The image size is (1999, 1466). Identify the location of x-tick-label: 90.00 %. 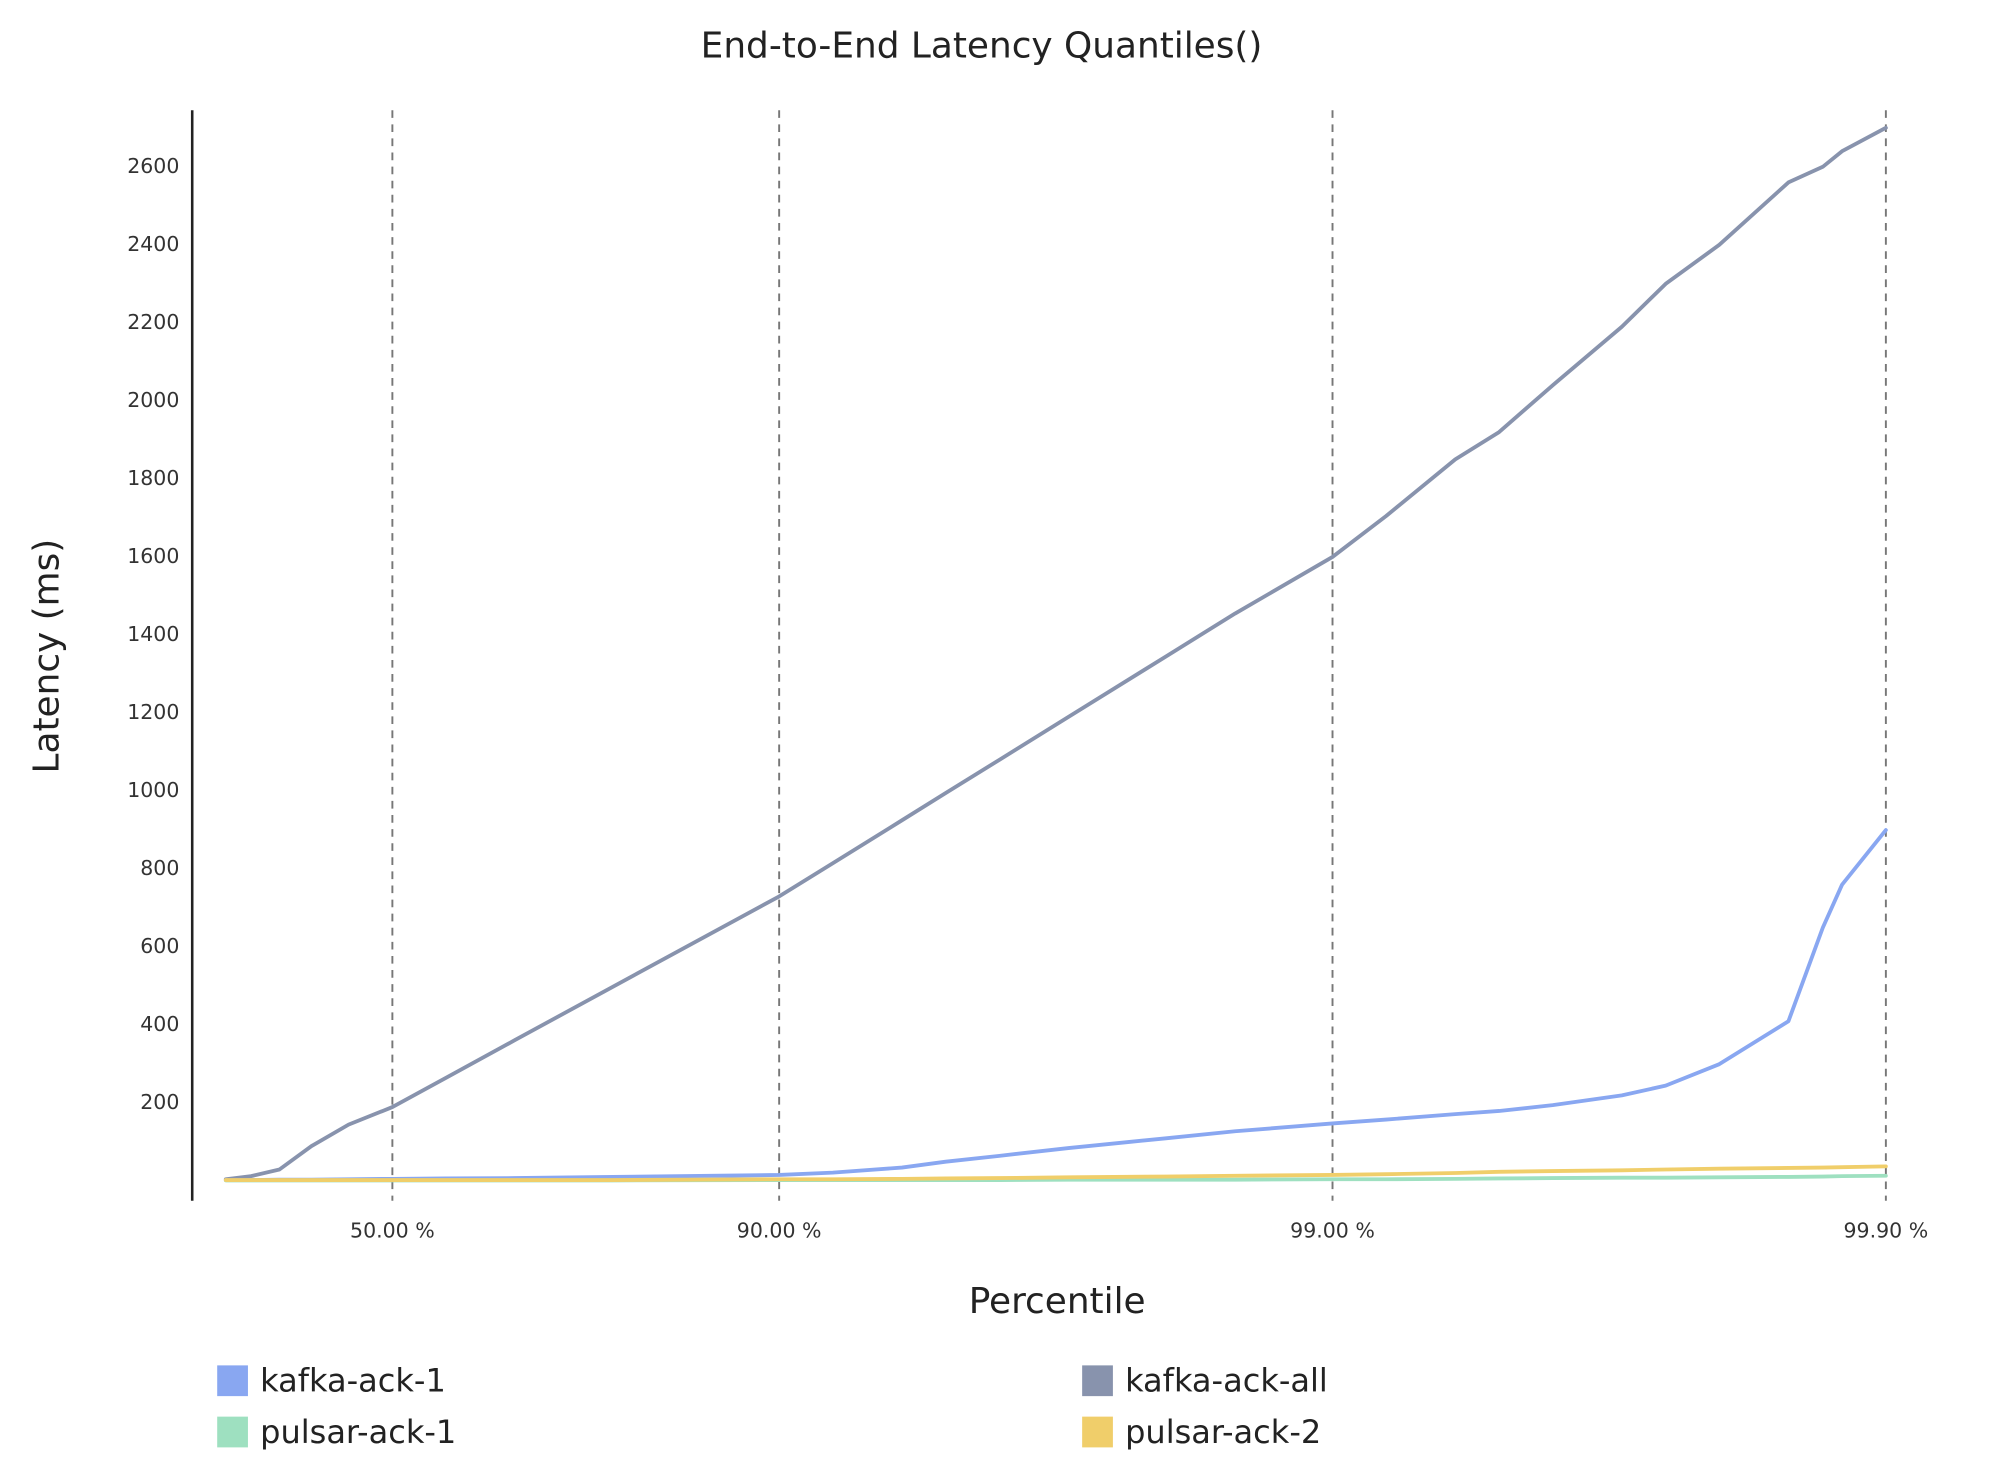
(779, 1230).